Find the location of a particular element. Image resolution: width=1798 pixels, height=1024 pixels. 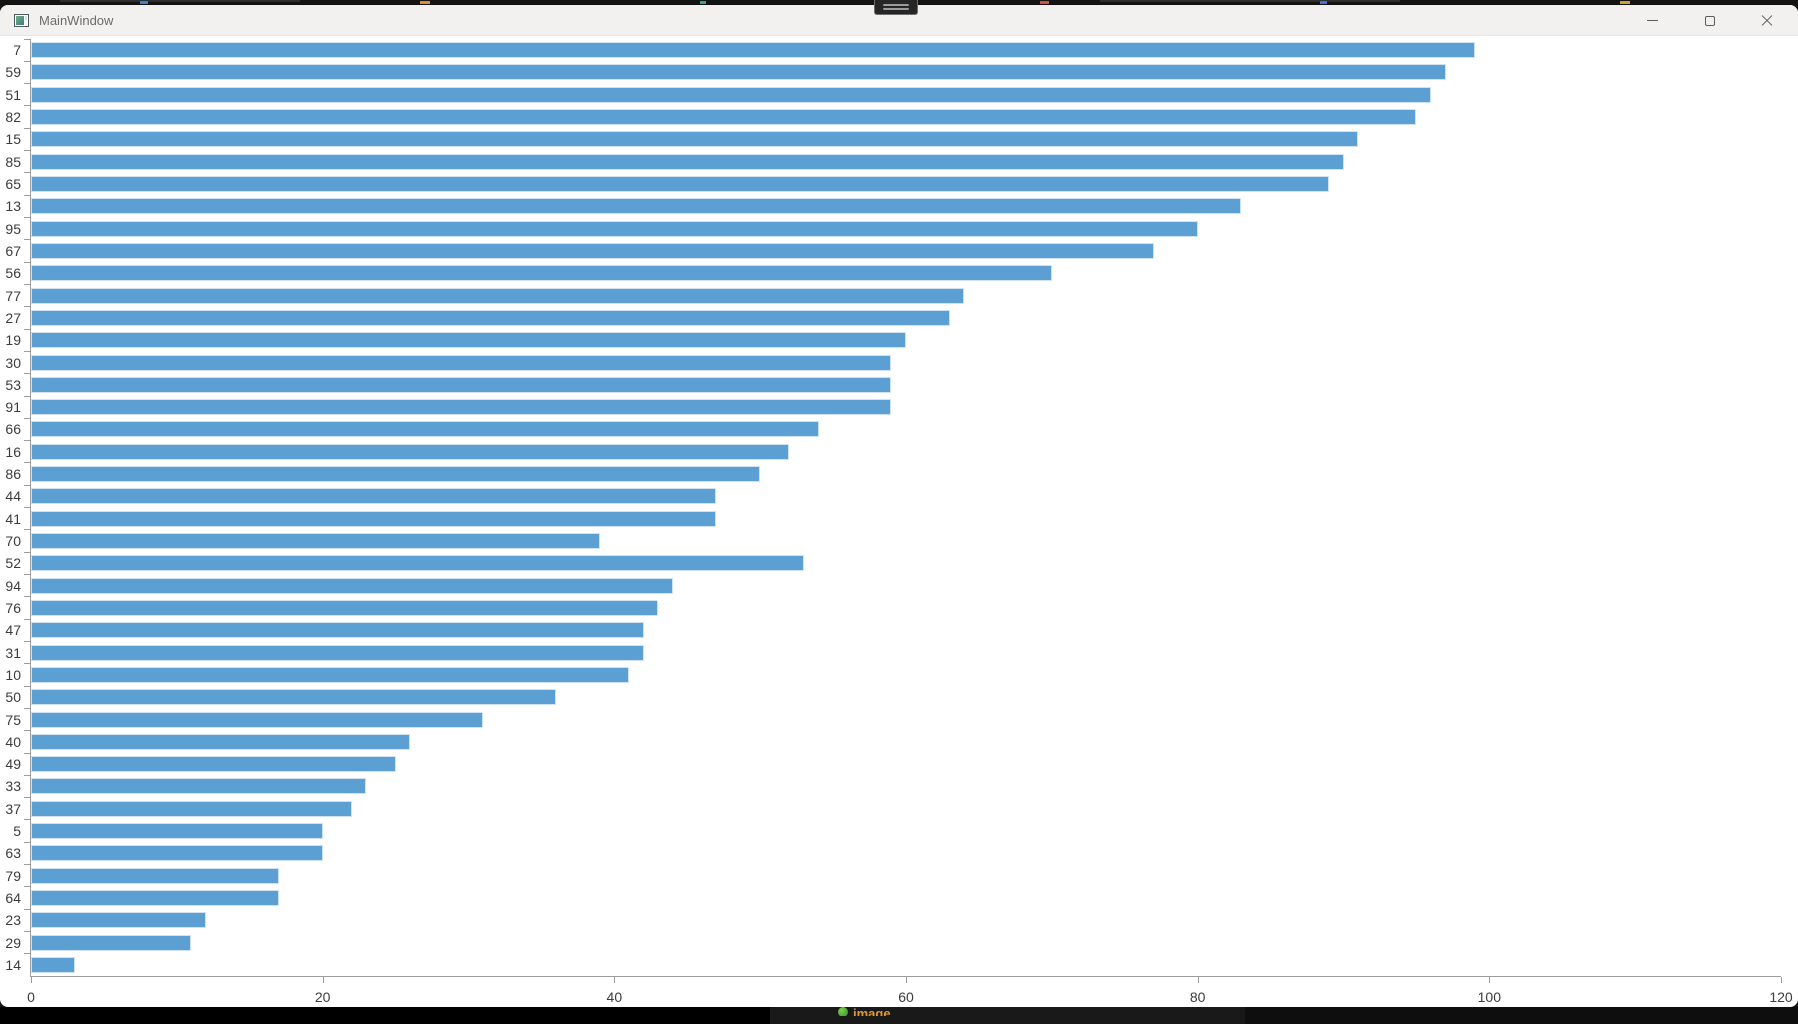

chart-row: 51 is located at coordinates (893, 94).